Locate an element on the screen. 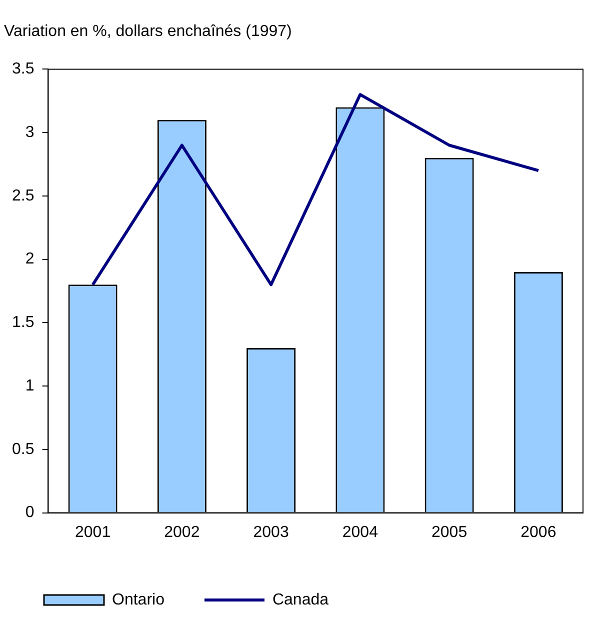 This screenshot has height=622, width=595. y-tick-label: 2.5 is located at coordinates (23, 195).